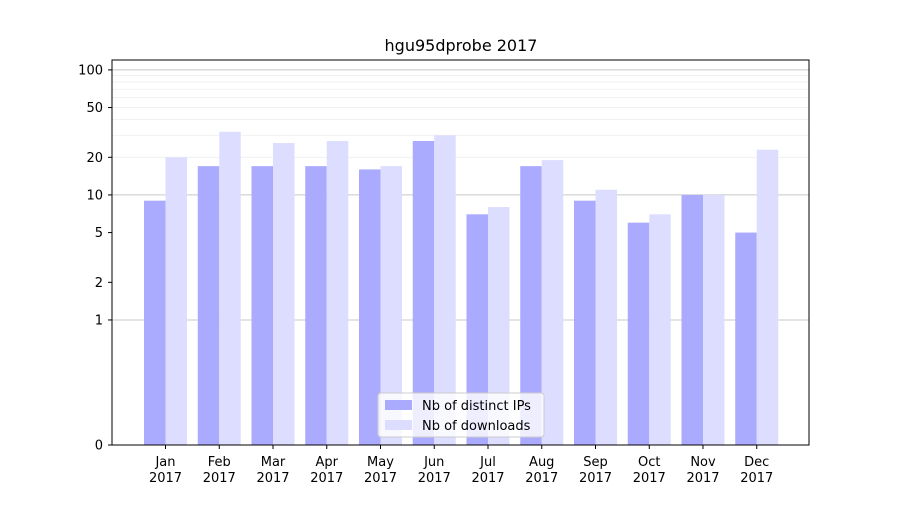  Describe the element at coordinates (327, 462) in the screenshot. I see `x-tick-label-month: Apr` at that location.